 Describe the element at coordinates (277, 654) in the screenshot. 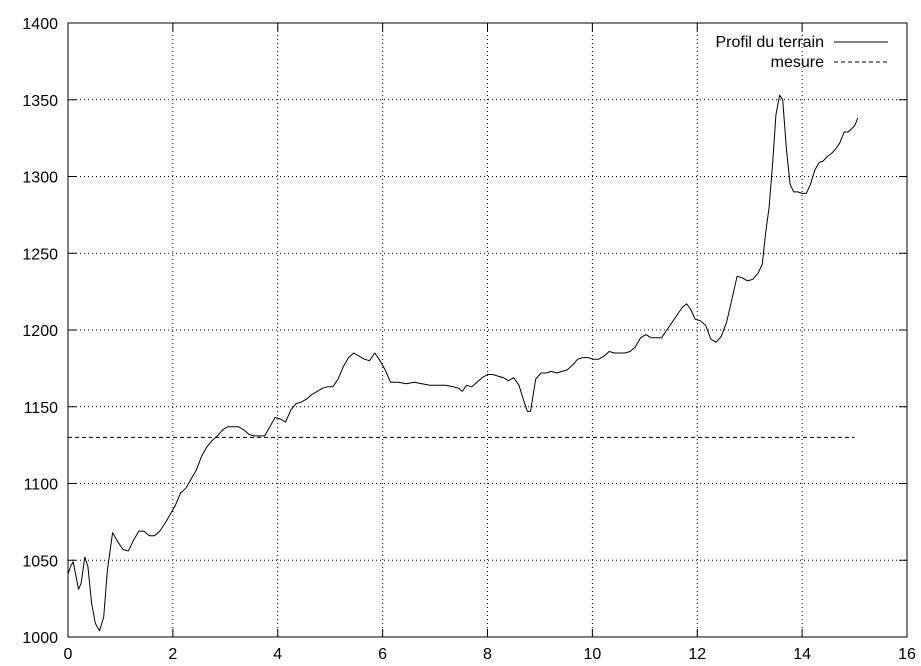

I see `x-tick-label: 4` at that location.